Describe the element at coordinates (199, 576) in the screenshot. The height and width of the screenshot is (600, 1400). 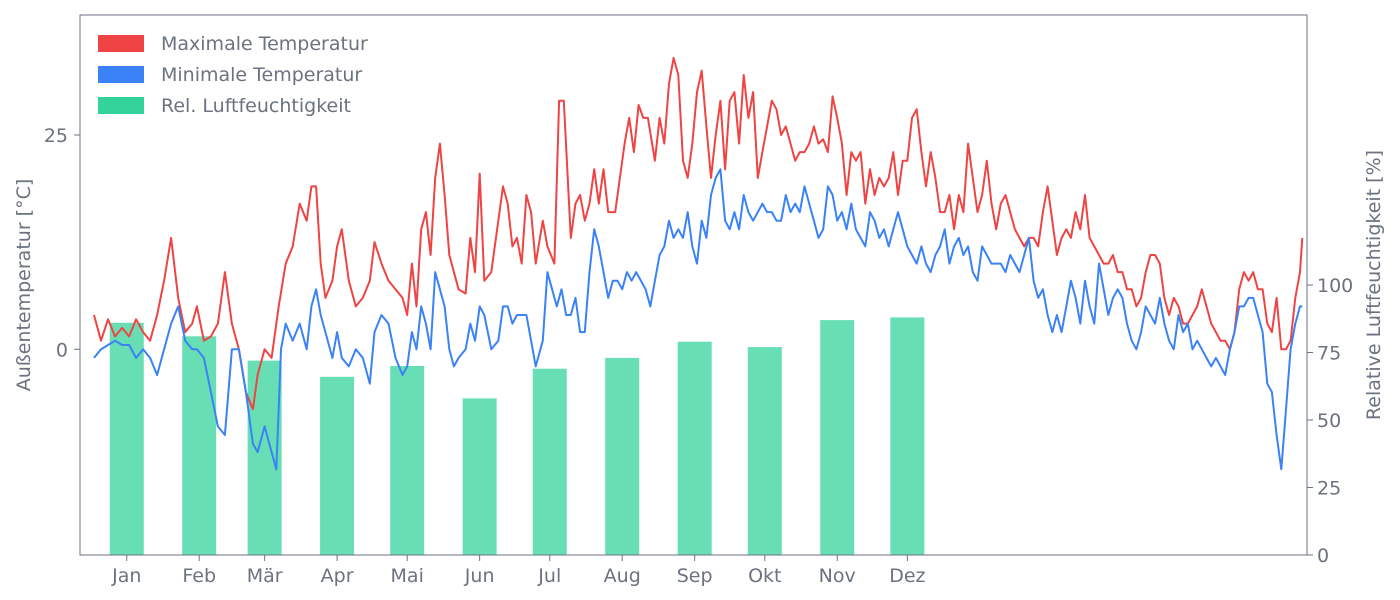
I see `x-tick-label-2: Feb` at that location.